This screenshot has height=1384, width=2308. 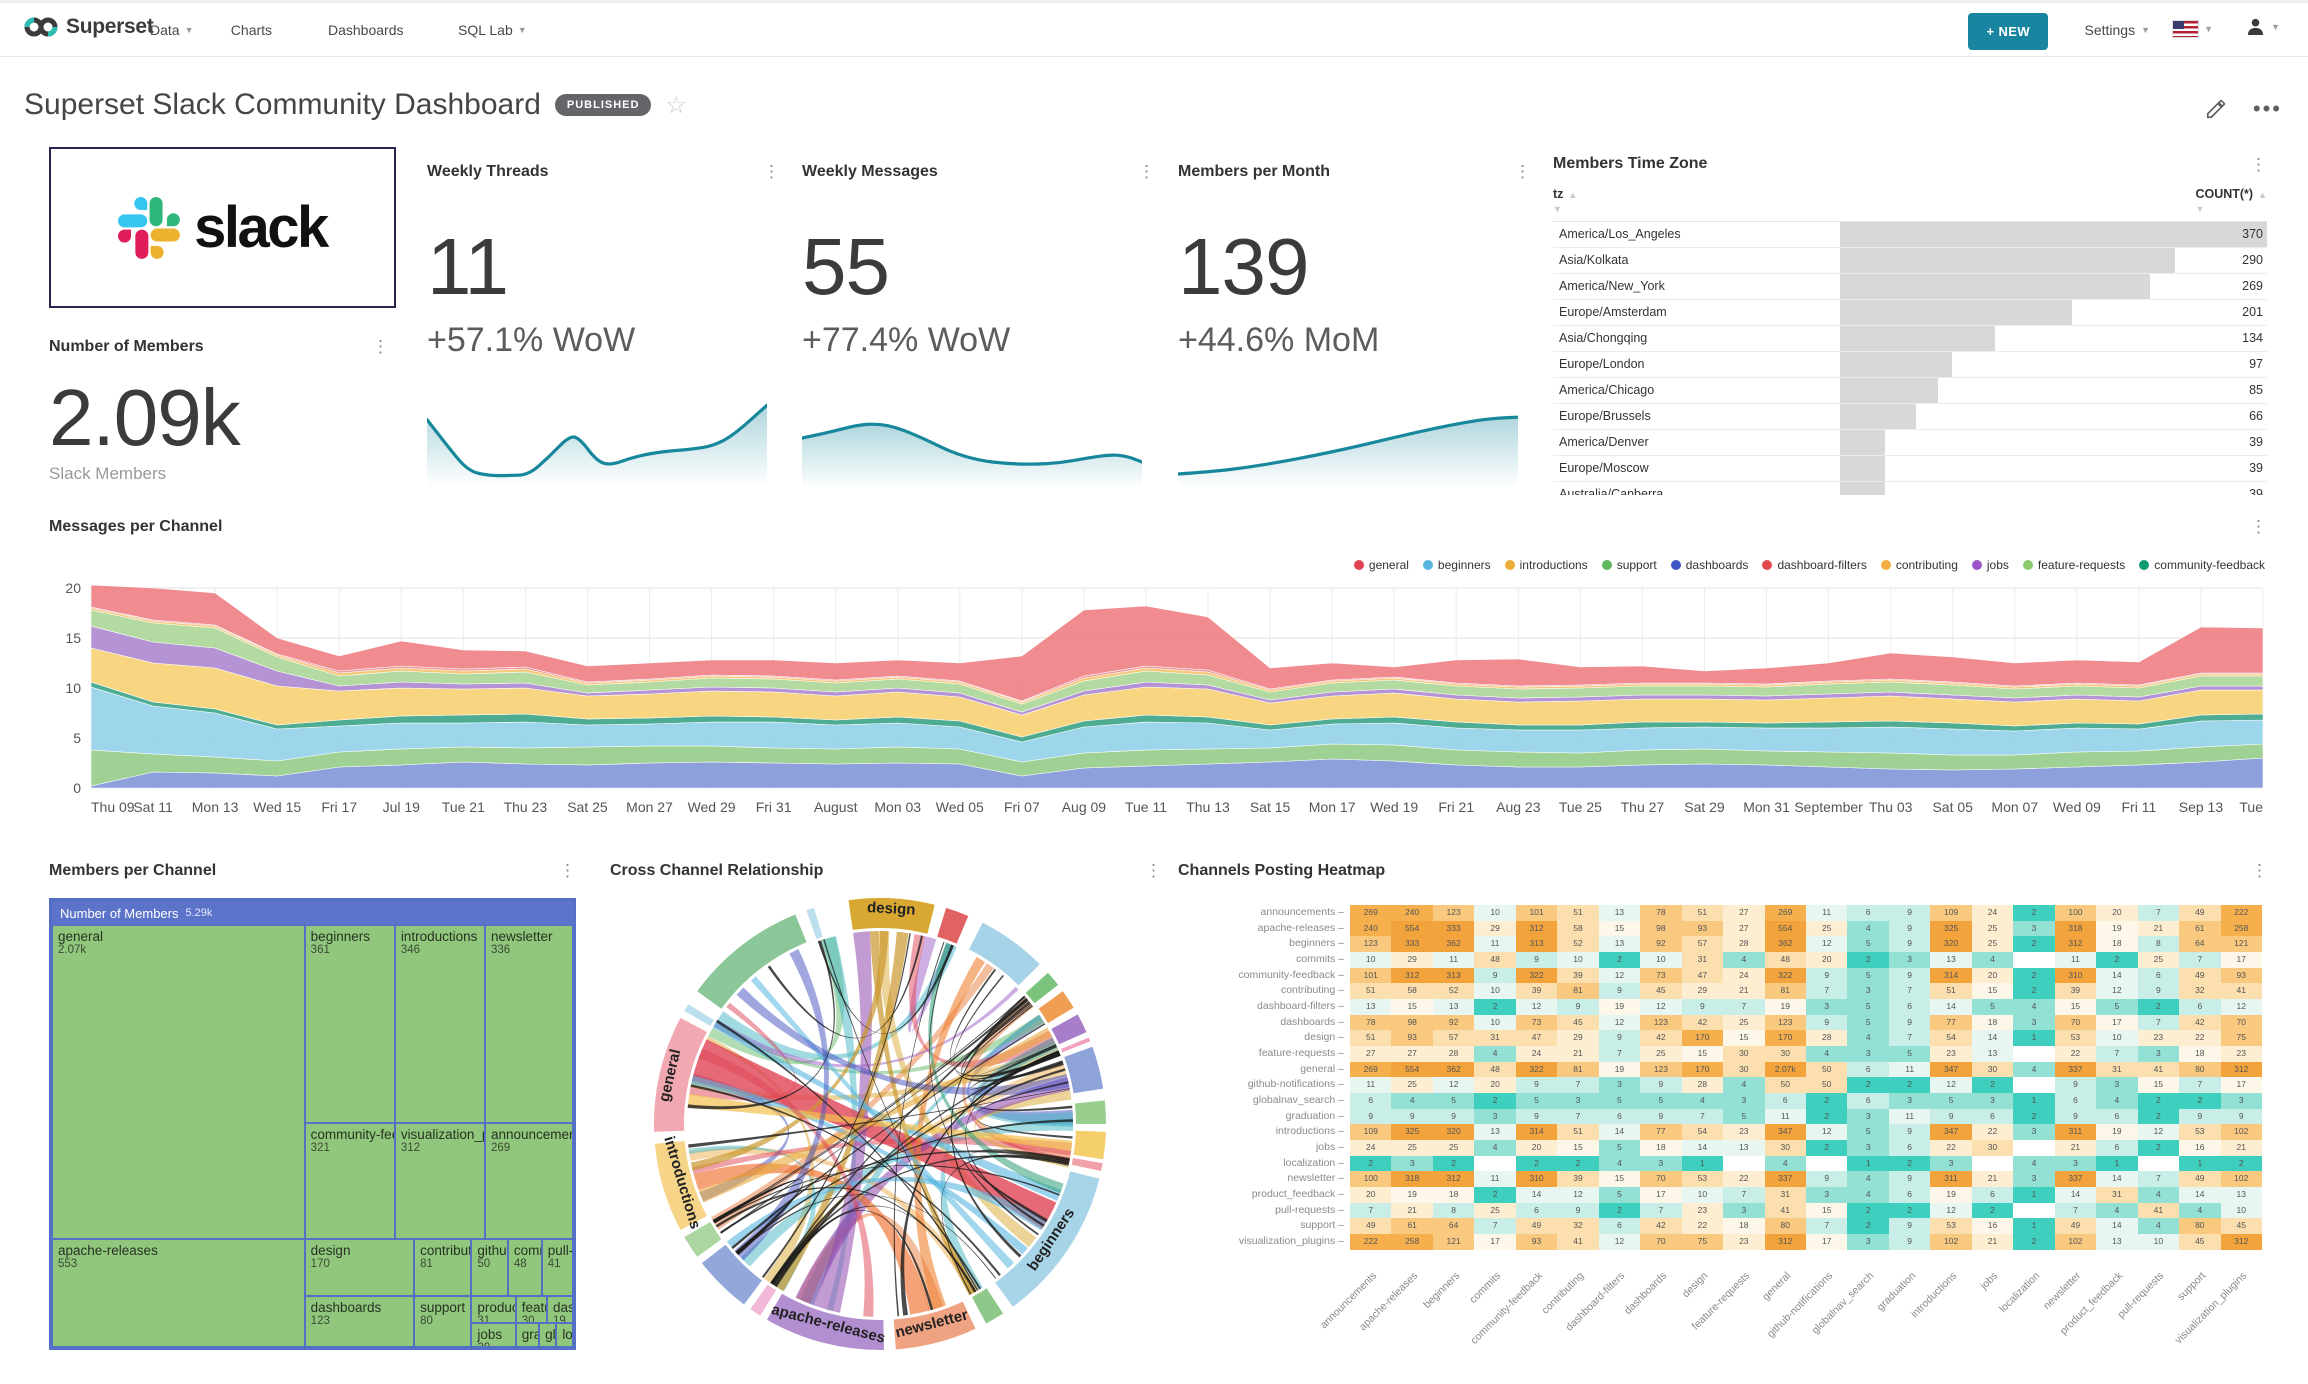 What do you see at coordinates (1604, 468) in the screenshot?
I see `tz-value: Europe/Moscow` at bounding box center [1604, 468].